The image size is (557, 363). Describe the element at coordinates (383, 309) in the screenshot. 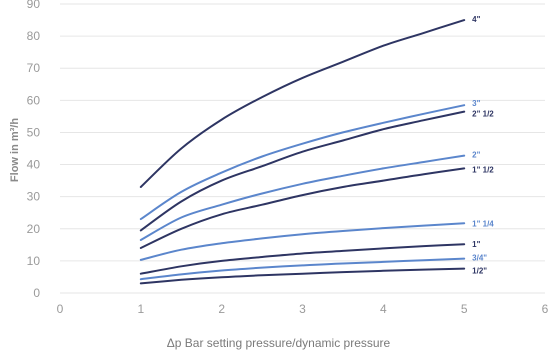

I see `x-tick-label: 4` at that location.